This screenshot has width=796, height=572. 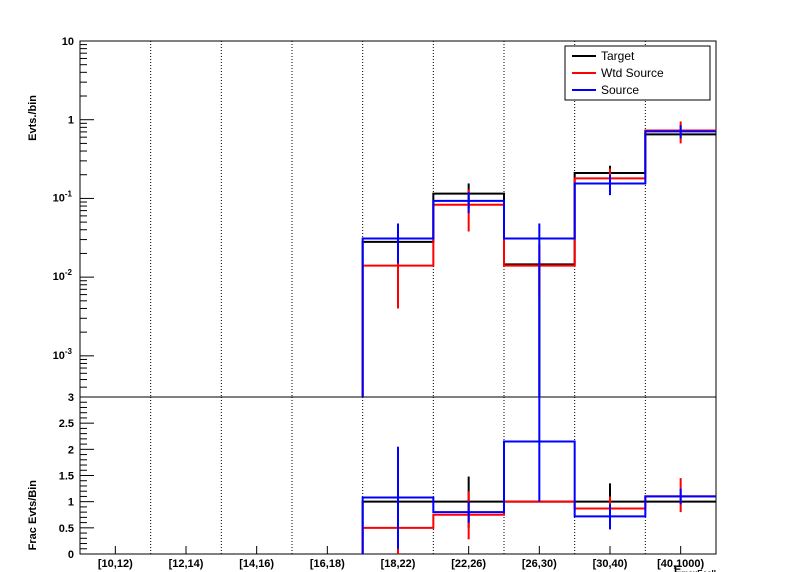 I want to click on bottom-y-ticks: 0 0.5 1 1.5 2 2.5 3, so click(x=76, y=476).